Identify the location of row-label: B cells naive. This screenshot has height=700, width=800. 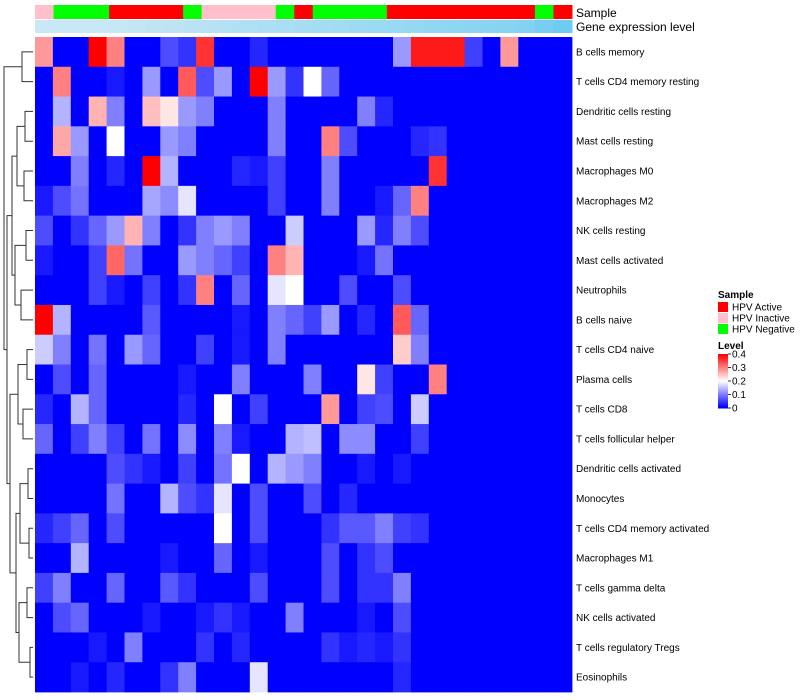
(604, 320).